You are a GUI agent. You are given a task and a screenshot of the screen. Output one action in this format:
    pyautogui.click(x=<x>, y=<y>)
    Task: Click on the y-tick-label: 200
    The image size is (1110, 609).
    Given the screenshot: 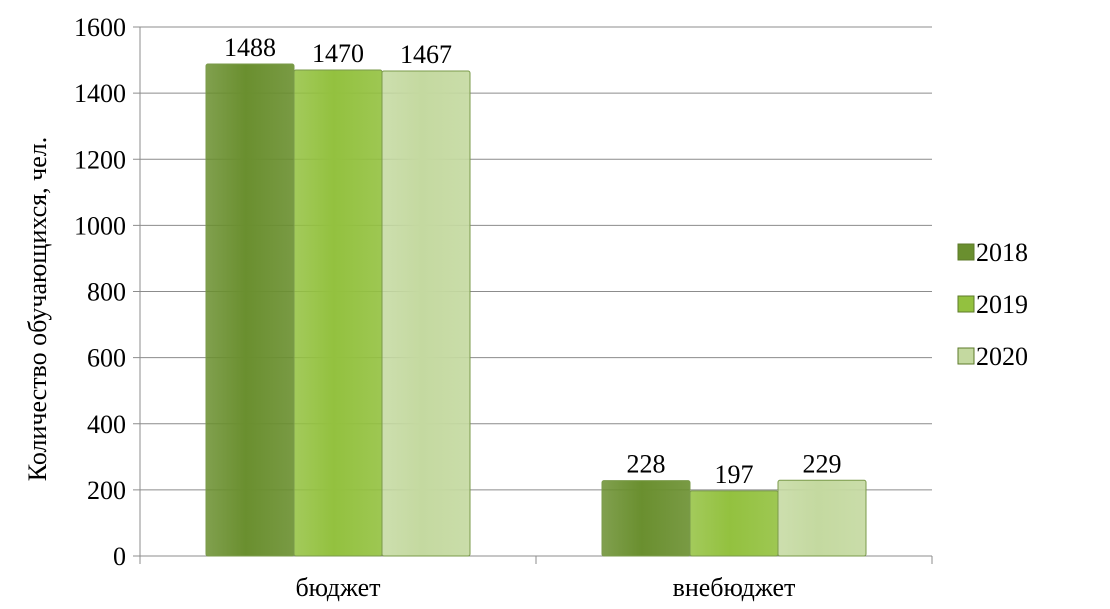 What is the action you would take?
    pyautogui.click(x=106, y=490)
    